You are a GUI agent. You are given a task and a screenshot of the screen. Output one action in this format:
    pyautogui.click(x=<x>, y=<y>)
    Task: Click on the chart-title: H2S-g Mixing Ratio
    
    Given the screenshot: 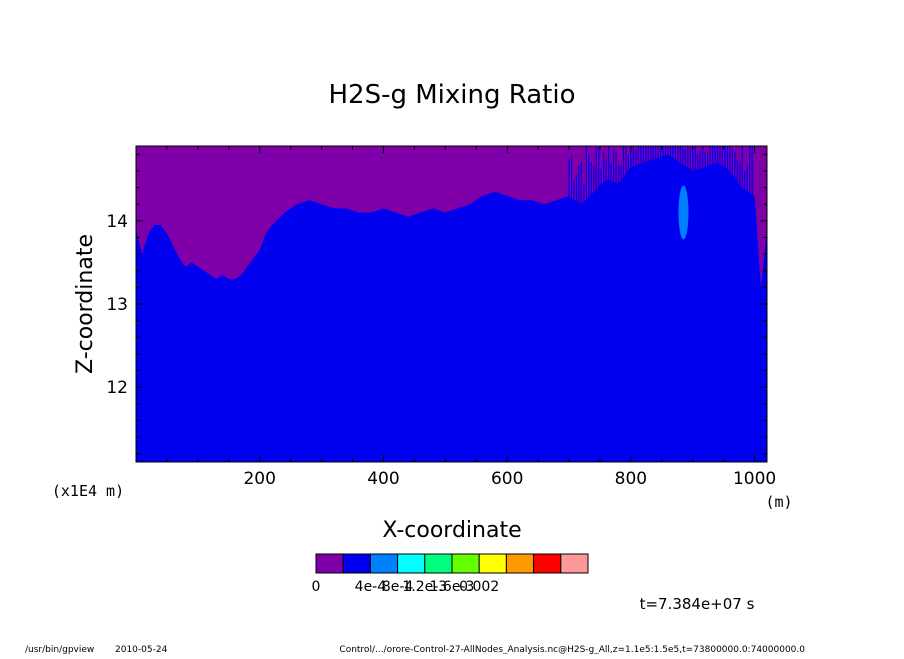 What is the action you would take?
    pyautogui.click(x=451, y=95)
    